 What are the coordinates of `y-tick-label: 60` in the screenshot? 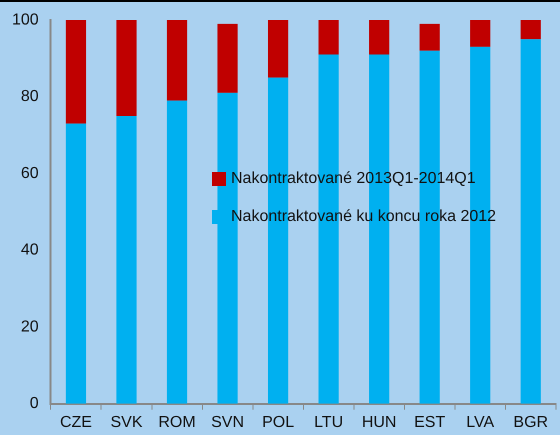 It's located at (29, 173).